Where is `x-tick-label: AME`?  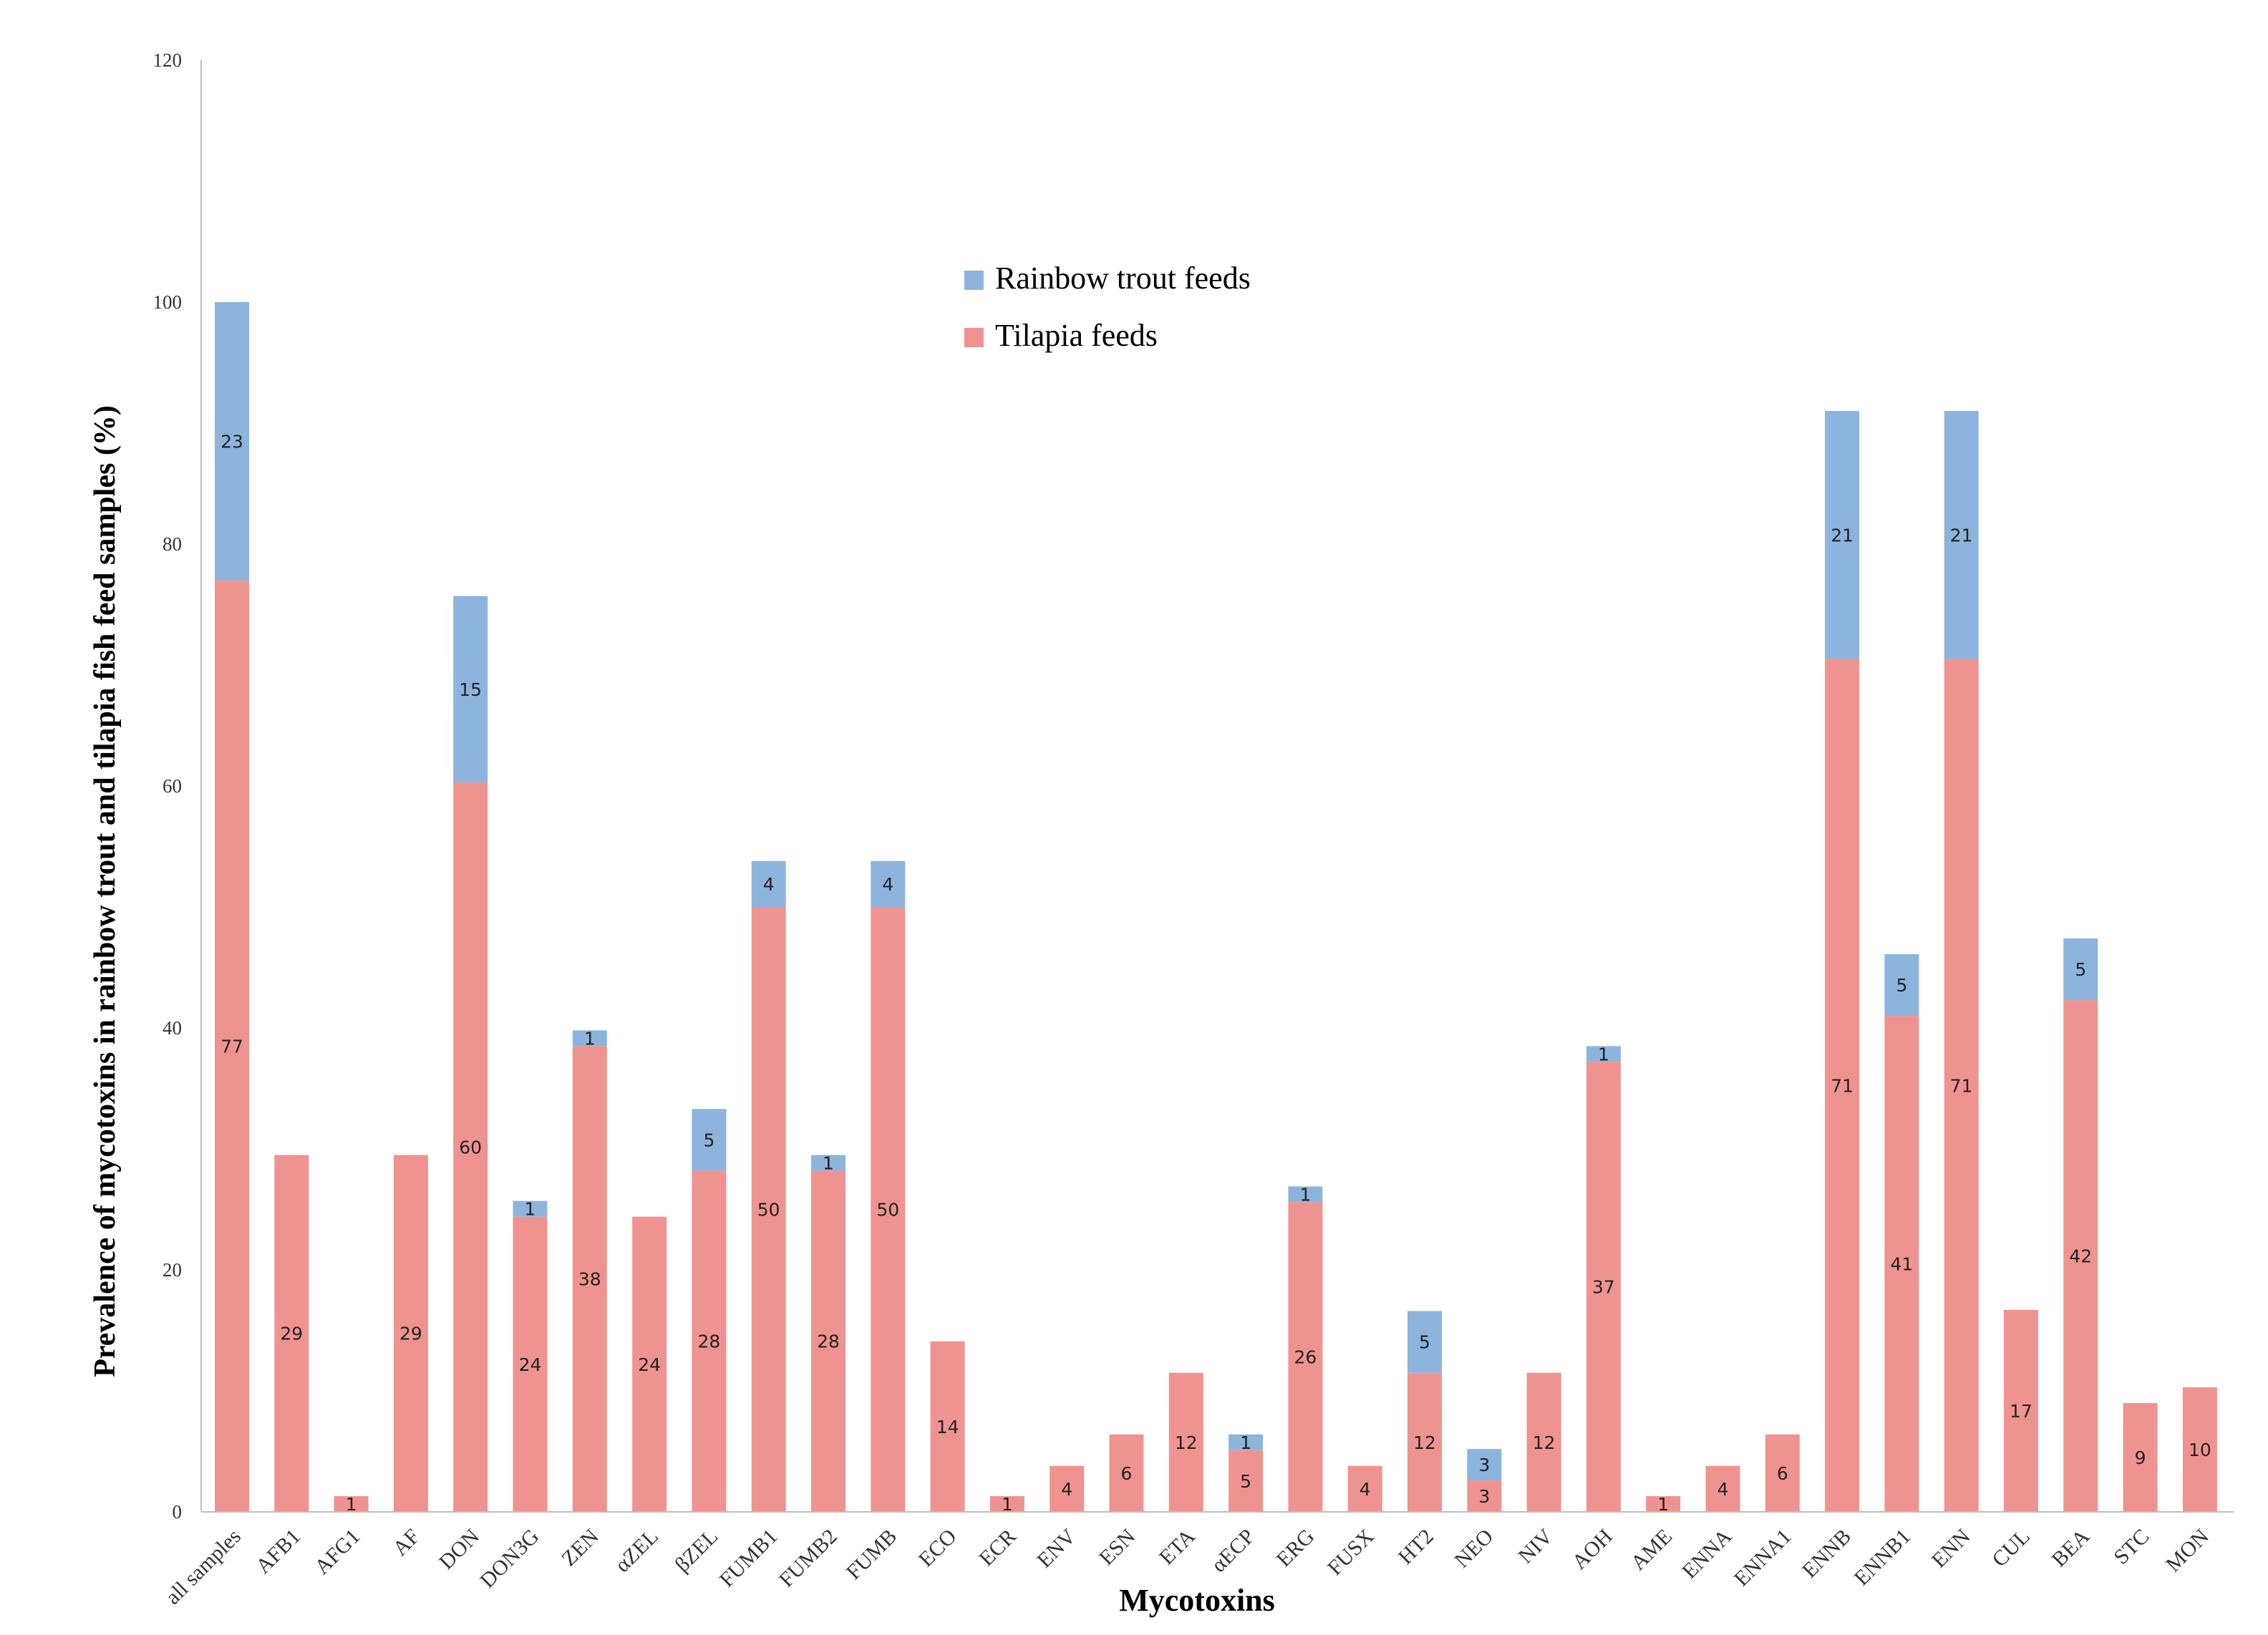
x-tick-label: AME is located at coordinates (1652, 1550).